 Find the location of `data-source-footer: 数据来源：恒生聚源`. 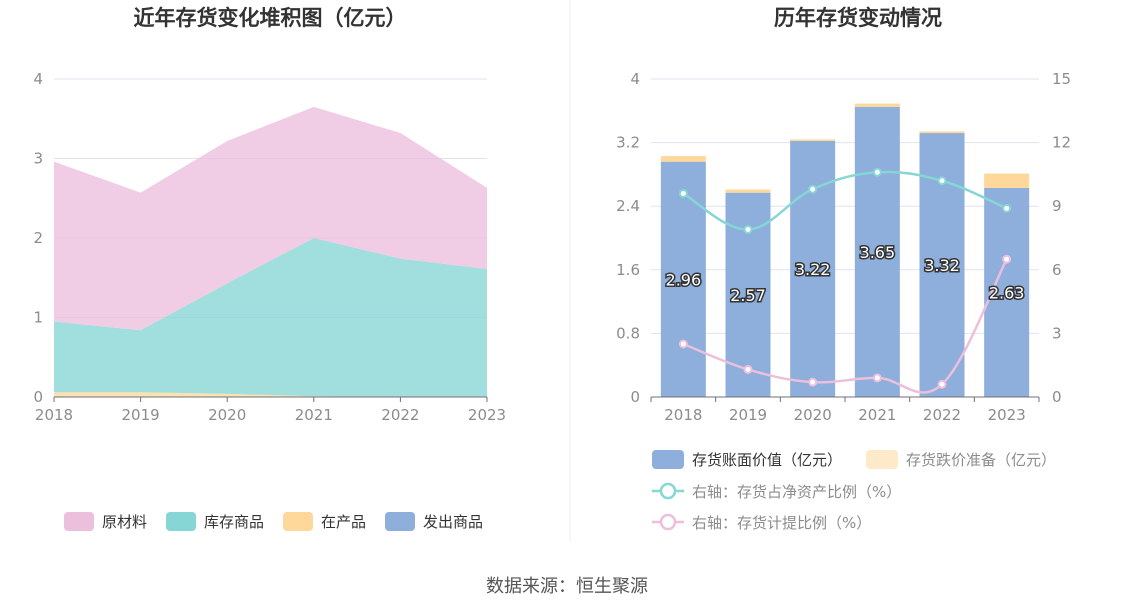

data-source-footer: 数据来源：恒生聚源 is located at coordinates (567, 586).